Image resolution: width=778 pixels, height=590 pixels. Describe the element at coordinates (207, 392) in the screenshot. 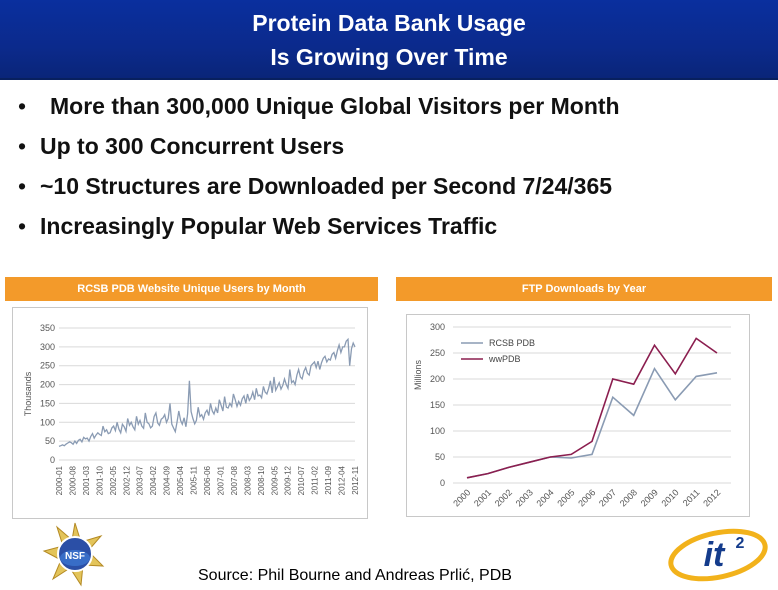

I see `unique-users-series-line` at that location.